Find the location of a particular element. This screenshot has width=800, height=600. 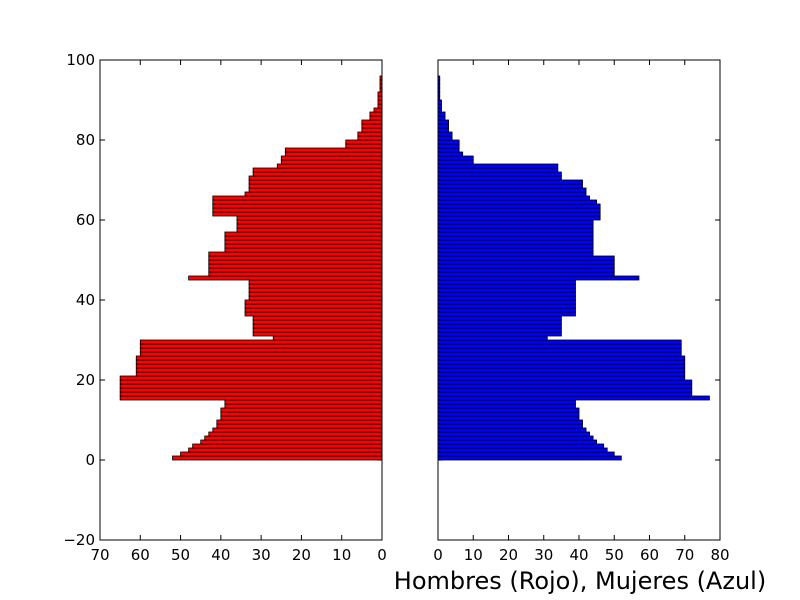

ytick-label: 0 is located at coordinates (90, 460).